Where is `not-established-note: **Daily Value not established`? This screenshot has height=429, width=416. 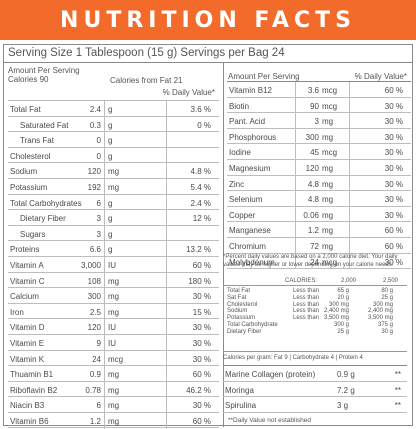
not-established-note: **Daily Value not established is located at coordinates (269, 420).